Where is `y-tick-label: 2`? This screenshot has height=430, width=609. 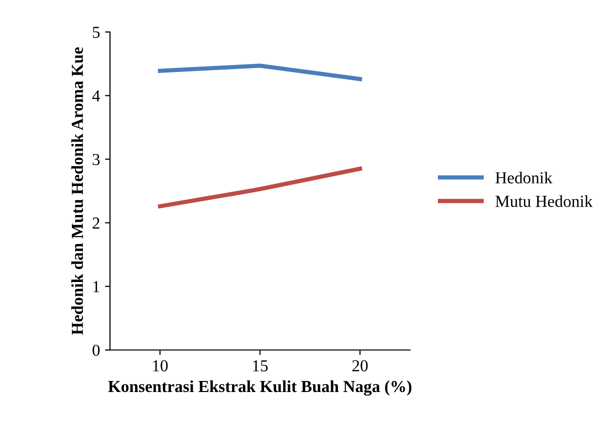
y-tick-label: 2 is located at coordinates (96, 223).